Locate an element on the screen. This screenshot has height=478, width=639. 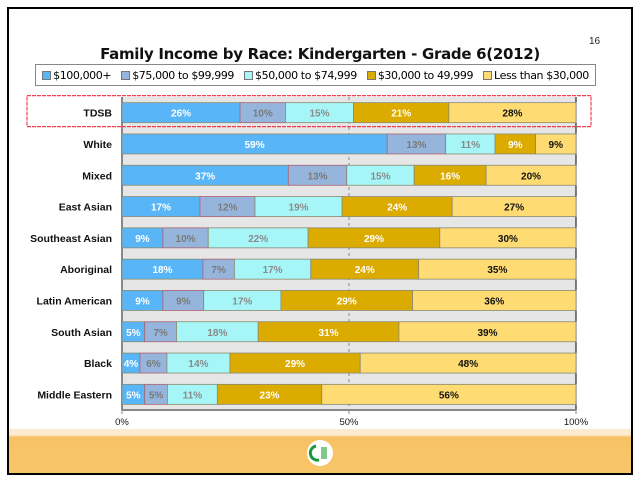
category-label: Mixed is located at coordinates (97, 176).